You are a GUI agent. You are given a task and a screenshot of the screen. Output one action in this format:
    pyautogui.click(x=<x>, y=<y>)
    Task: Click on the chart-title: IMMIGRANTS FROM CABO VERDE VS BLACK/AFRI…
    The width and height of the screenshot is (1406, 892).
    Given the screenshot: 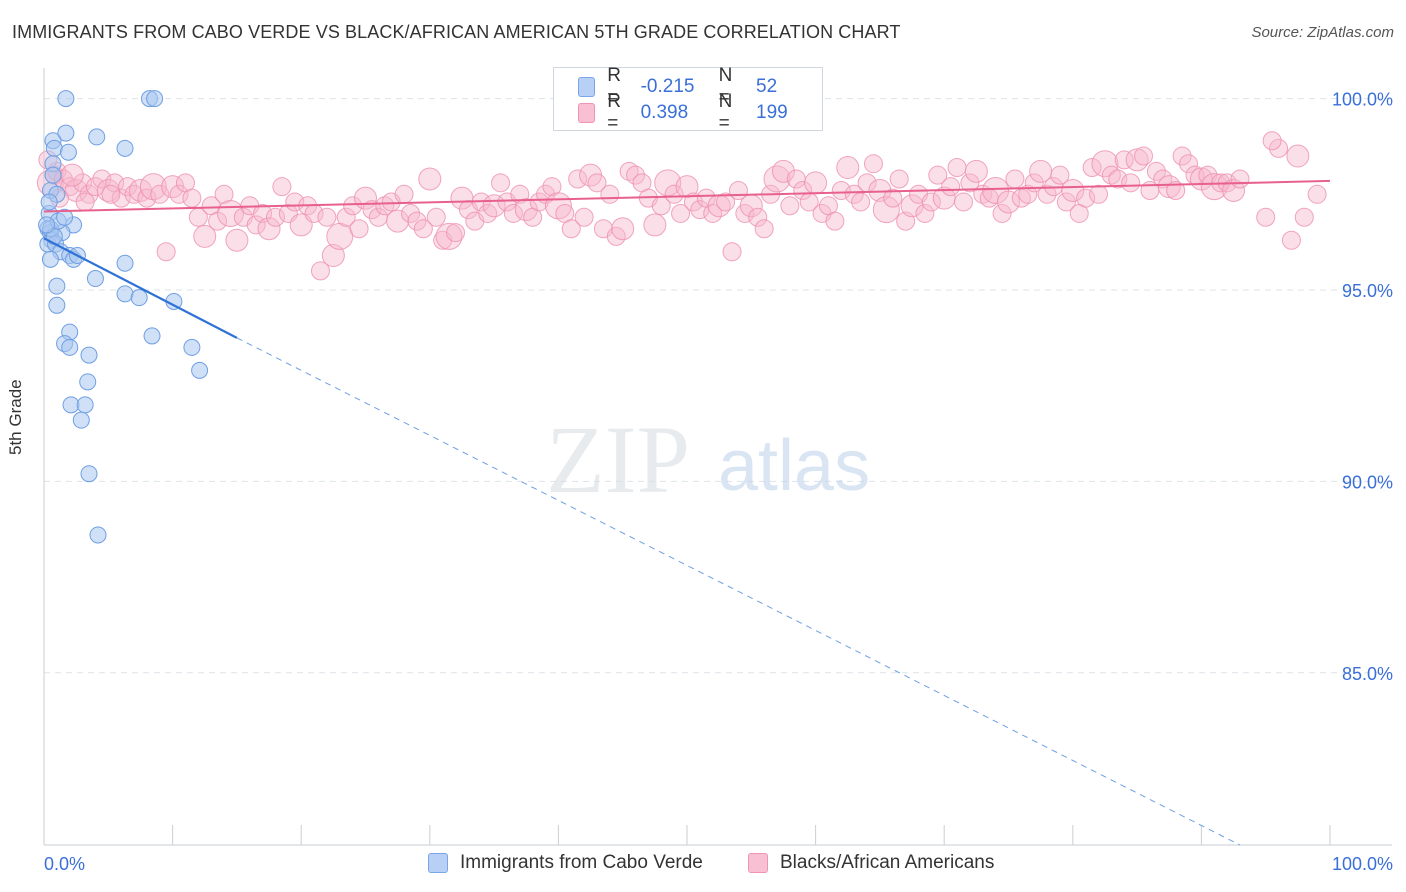 What is the action you would take?
    pyautogui.click(x=456, y=32)
    